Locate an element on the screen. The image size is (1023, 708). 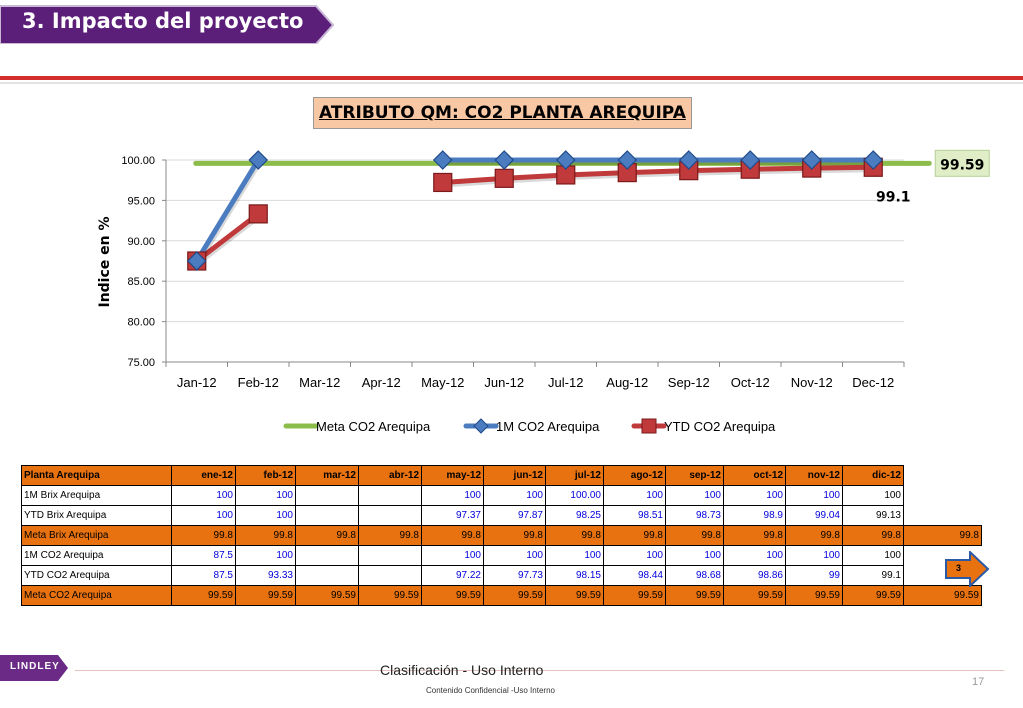
table-header-cell: ago-12 is located at coordinates (634, 475).